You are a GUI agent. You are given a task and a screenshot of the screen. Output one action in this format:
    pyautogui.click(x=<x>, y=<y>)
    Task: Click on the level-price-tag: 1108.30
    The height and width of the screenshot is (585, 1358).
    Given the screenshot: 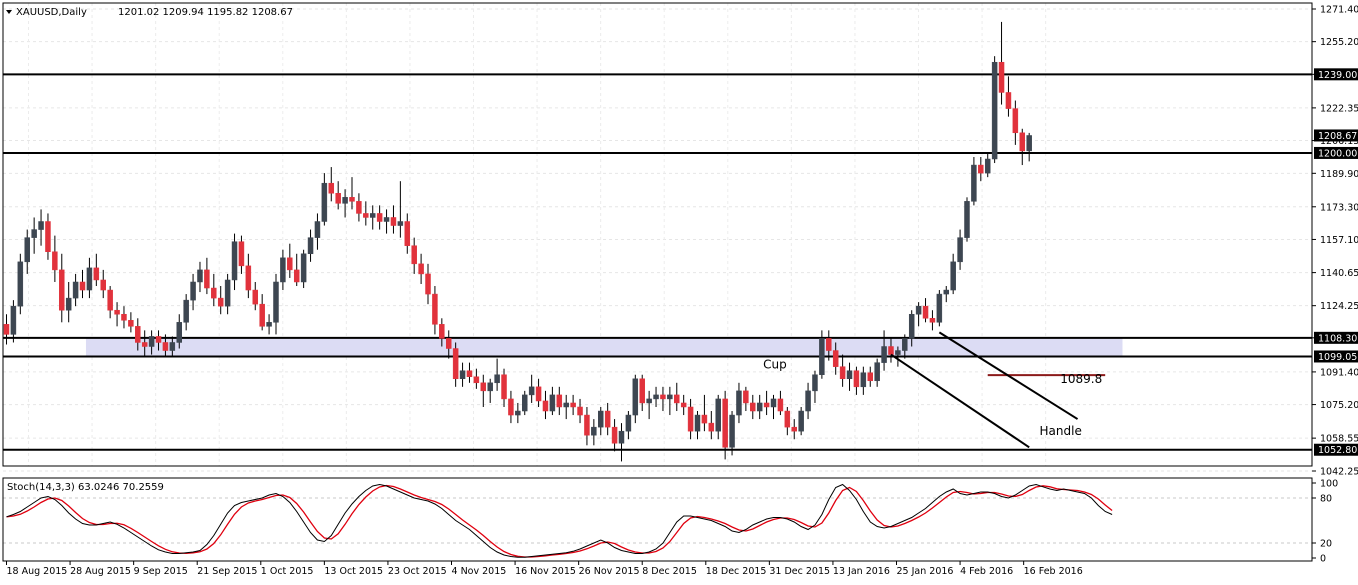 What is the action you would take?
    pyautogui.click(x=1337, y=338)
    